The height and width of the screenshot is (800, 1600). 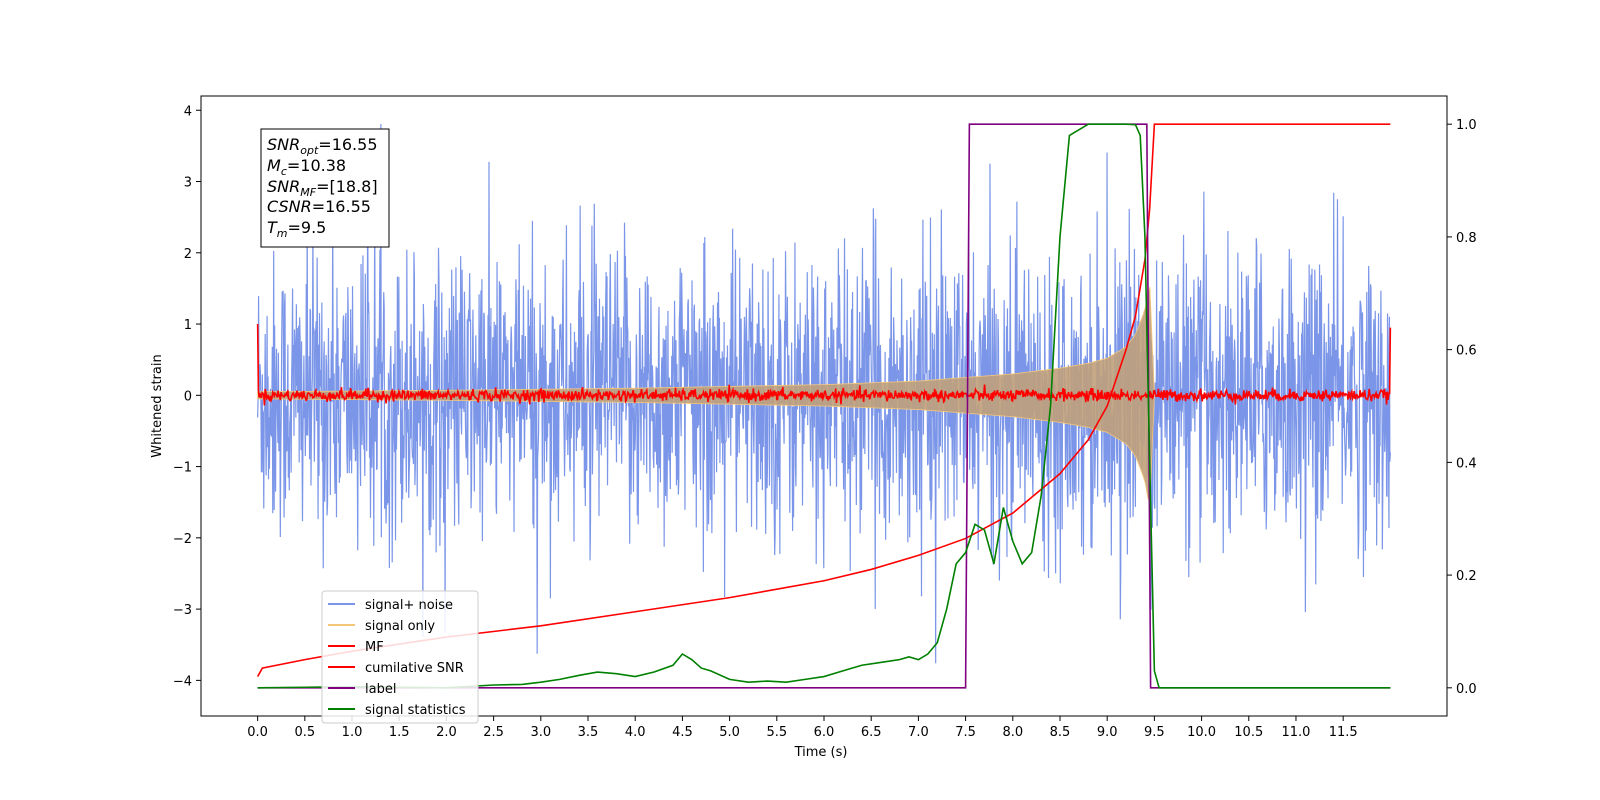 I want to click on legend-label-label: label, so click(x=380, y=689).